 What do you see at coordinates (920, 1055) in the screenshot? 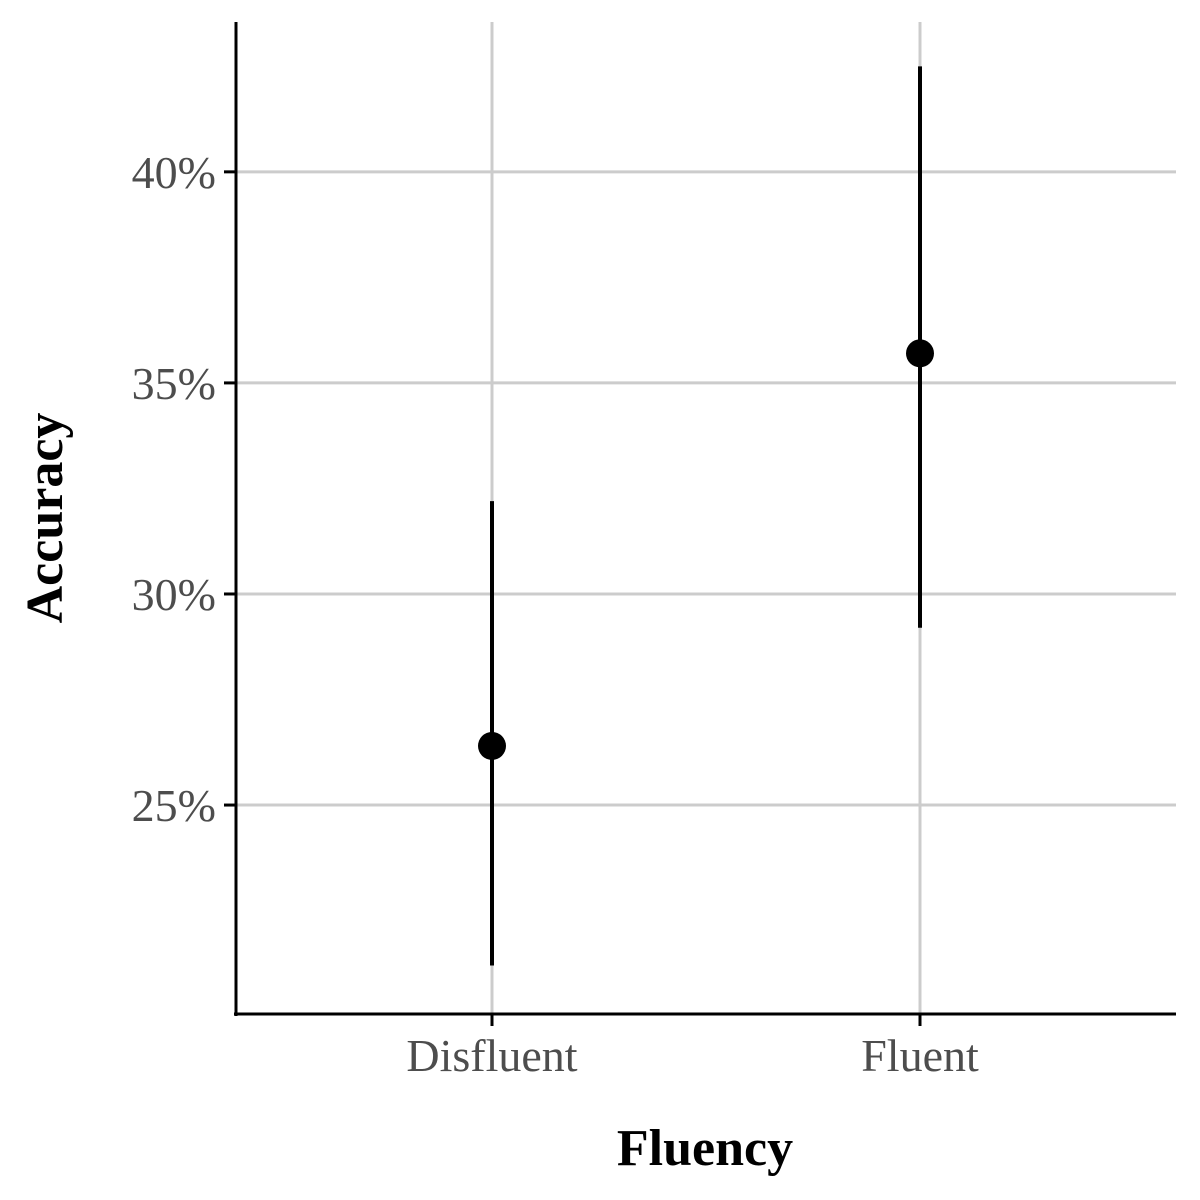
I see `x-tick-label: Fluent` at bounding box center [920, 1055].